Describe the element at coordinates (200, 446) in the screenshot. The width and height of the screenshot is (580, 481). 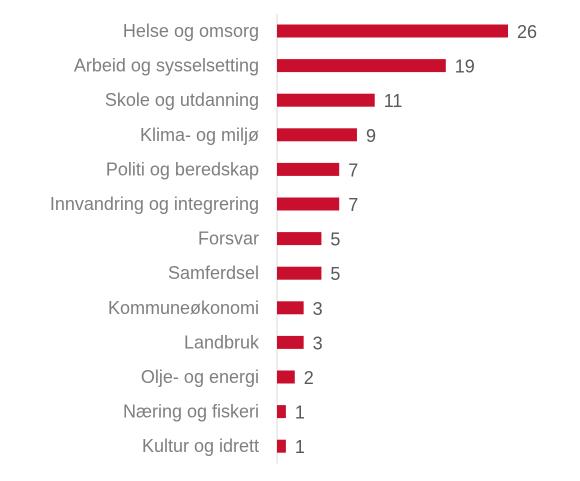
I see `category-label: Kultur og idrett` at that location.